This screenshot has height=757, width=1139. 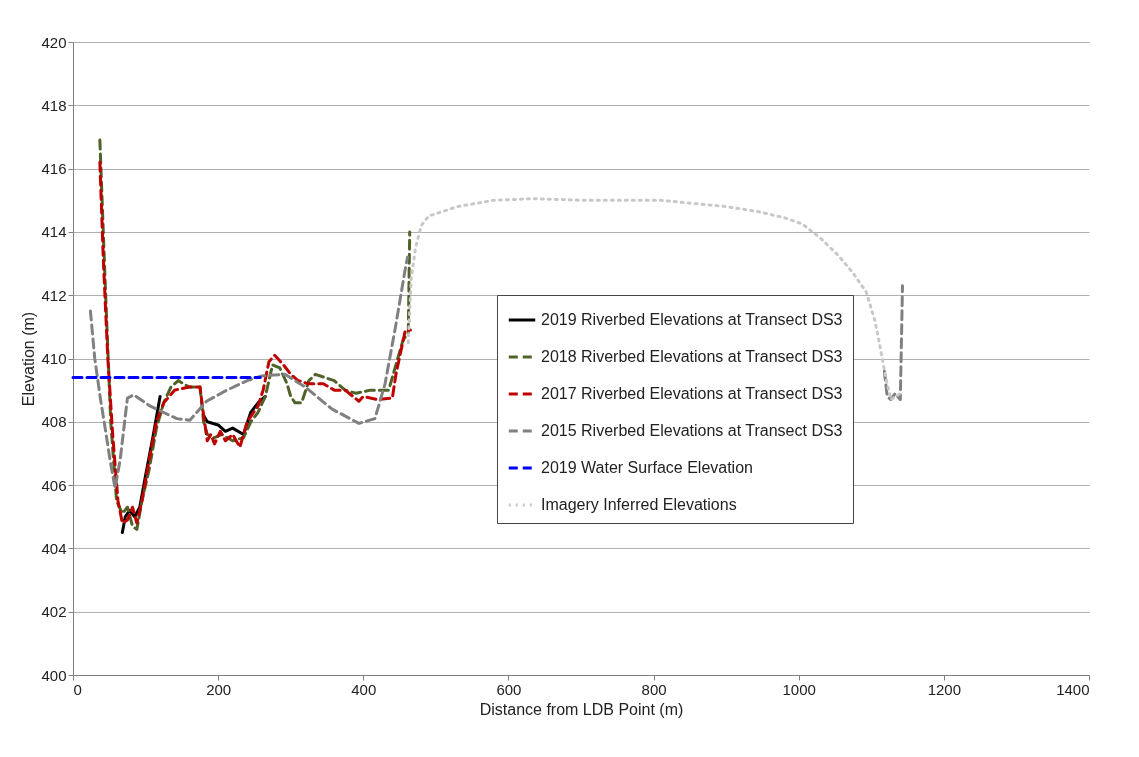 What do you see at coordinates (647, 467) in the screenshot?
I see `legend-label: 2019 Water Surface Elevation` at bounding box center [647, 467].